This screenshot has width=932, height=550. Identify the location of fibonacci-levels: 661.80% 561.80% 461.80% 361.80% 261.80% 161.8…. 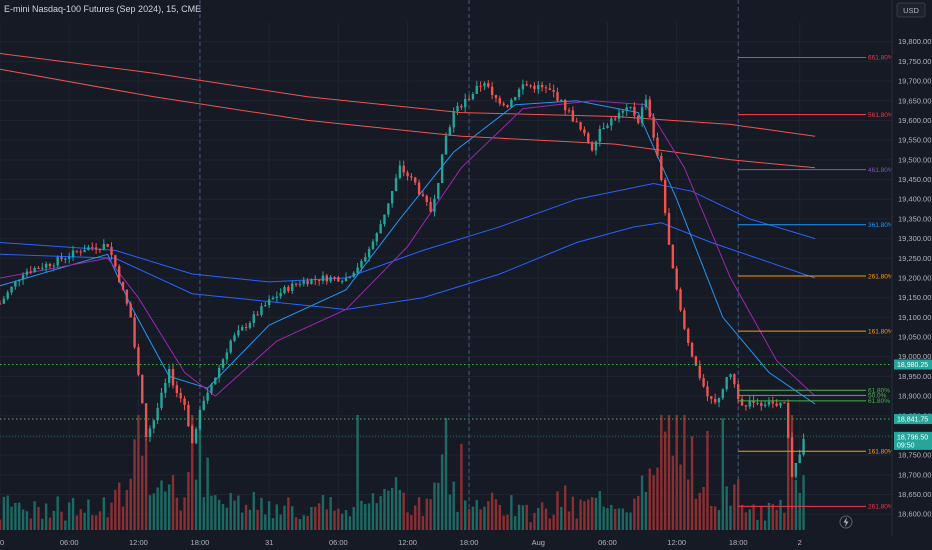
(816, 283).